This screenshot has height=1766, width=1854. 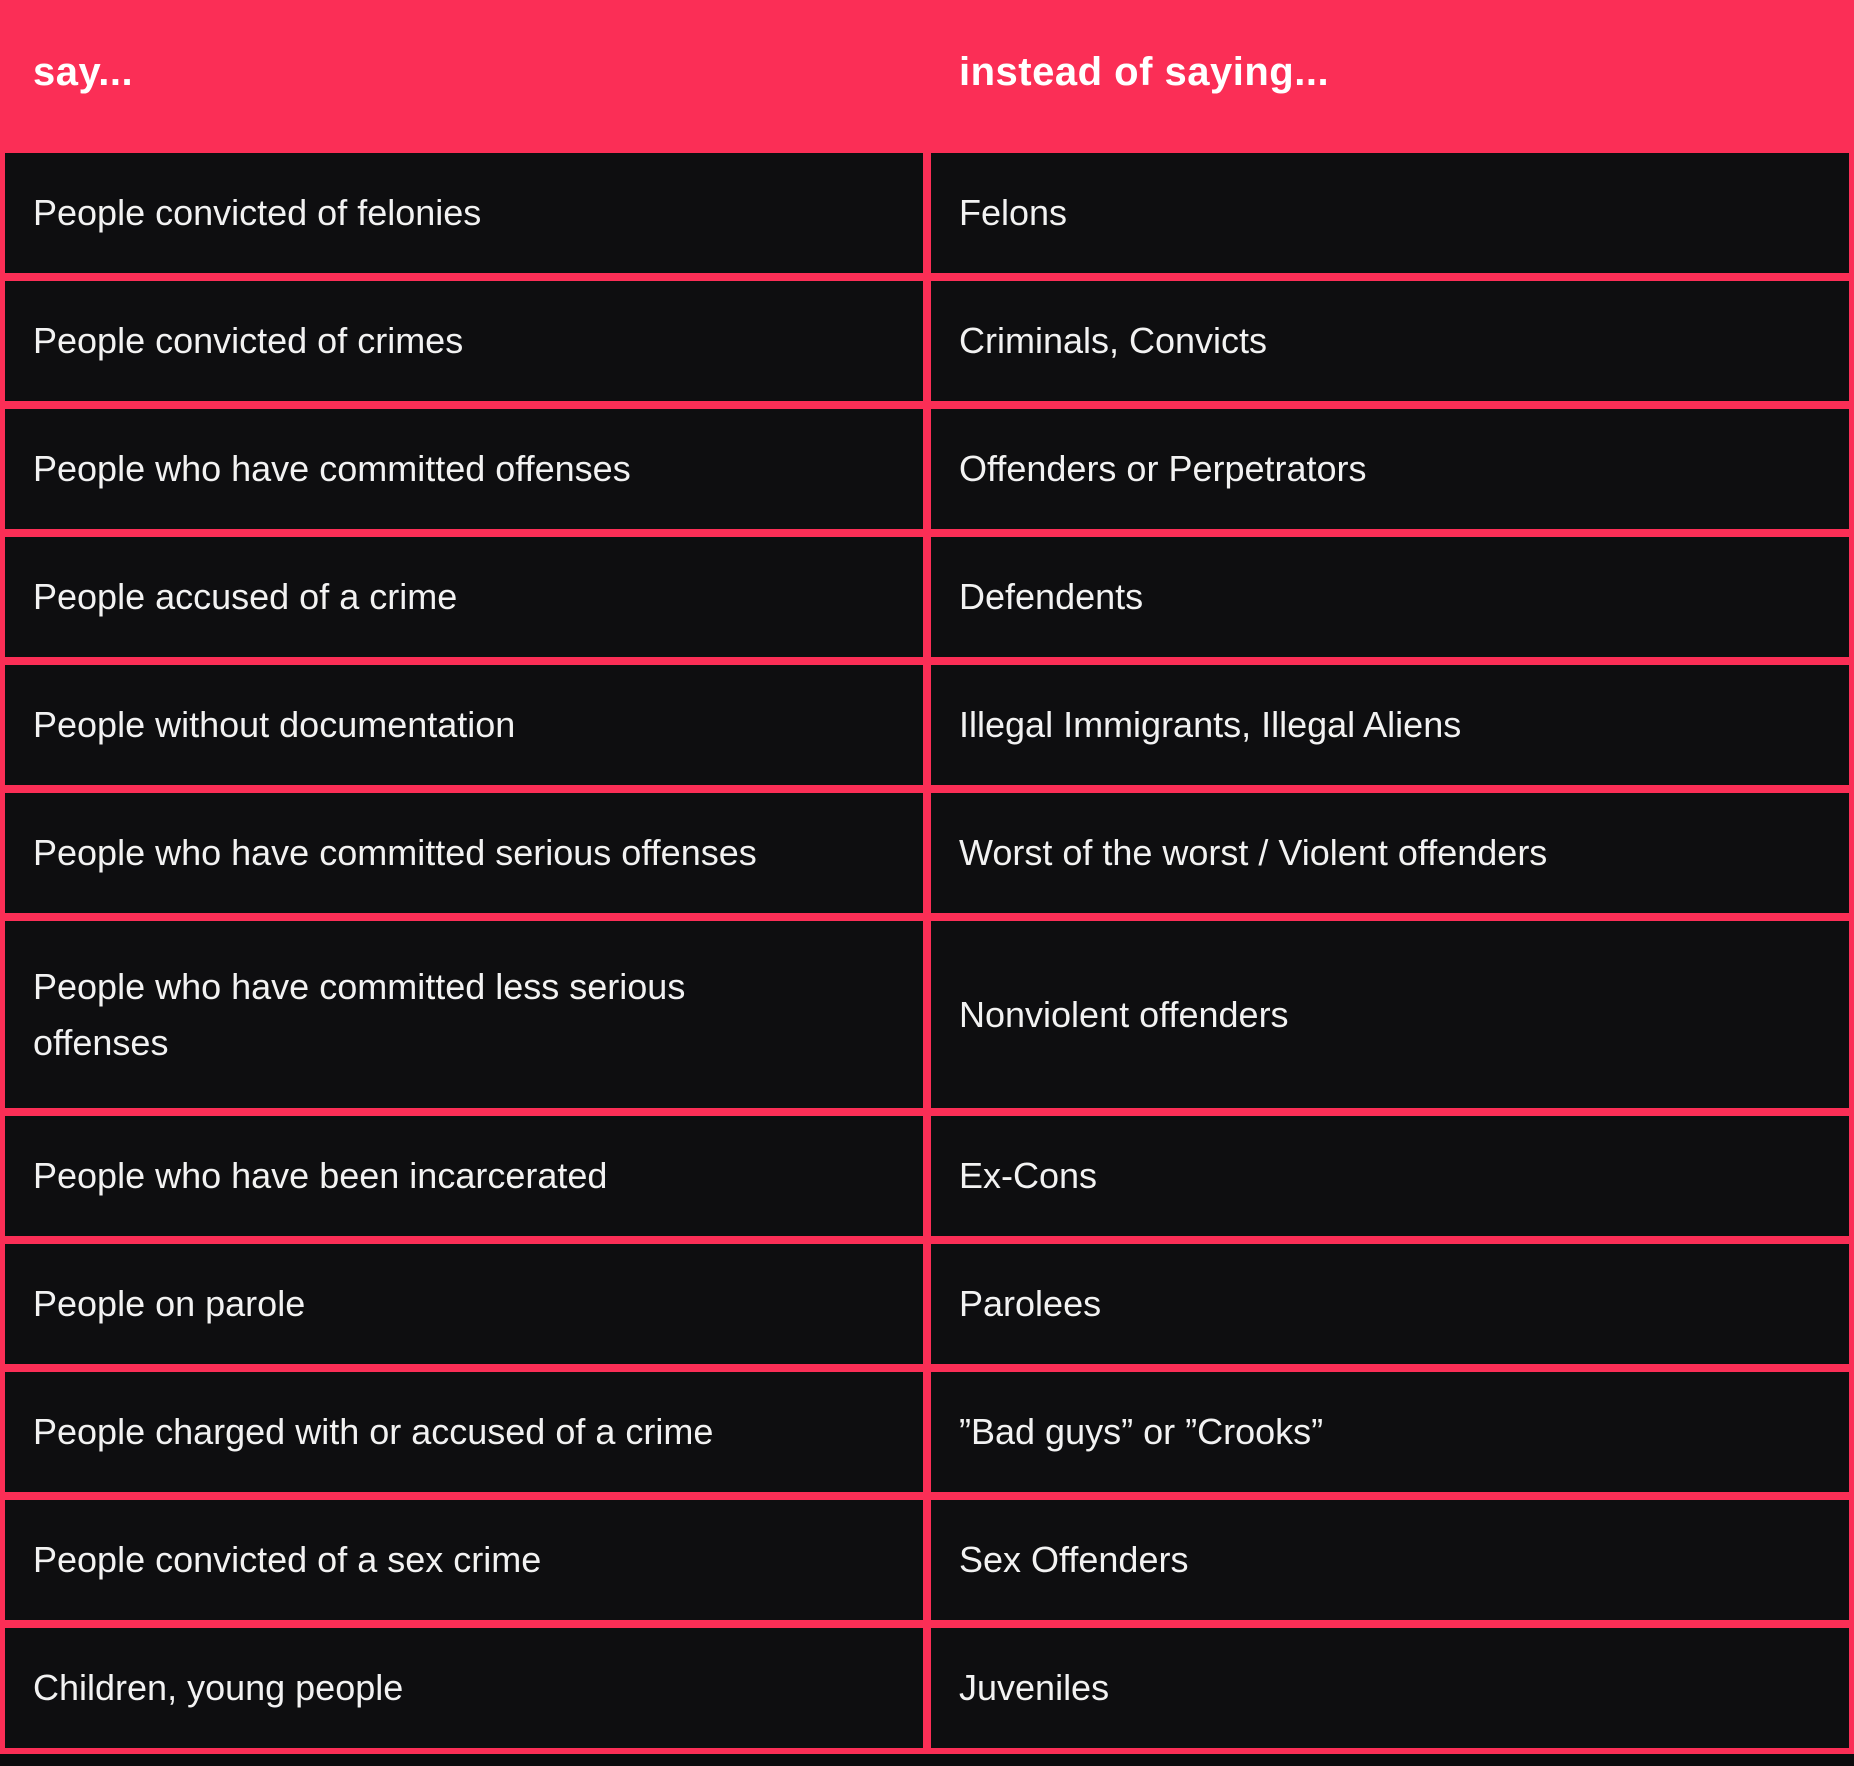 What do you see at coordinates (1210, 725) in the screenshot?
I see `instead-text: Illegal Immigrants, Illegal Aliens` at bounding box center [1210, 725].